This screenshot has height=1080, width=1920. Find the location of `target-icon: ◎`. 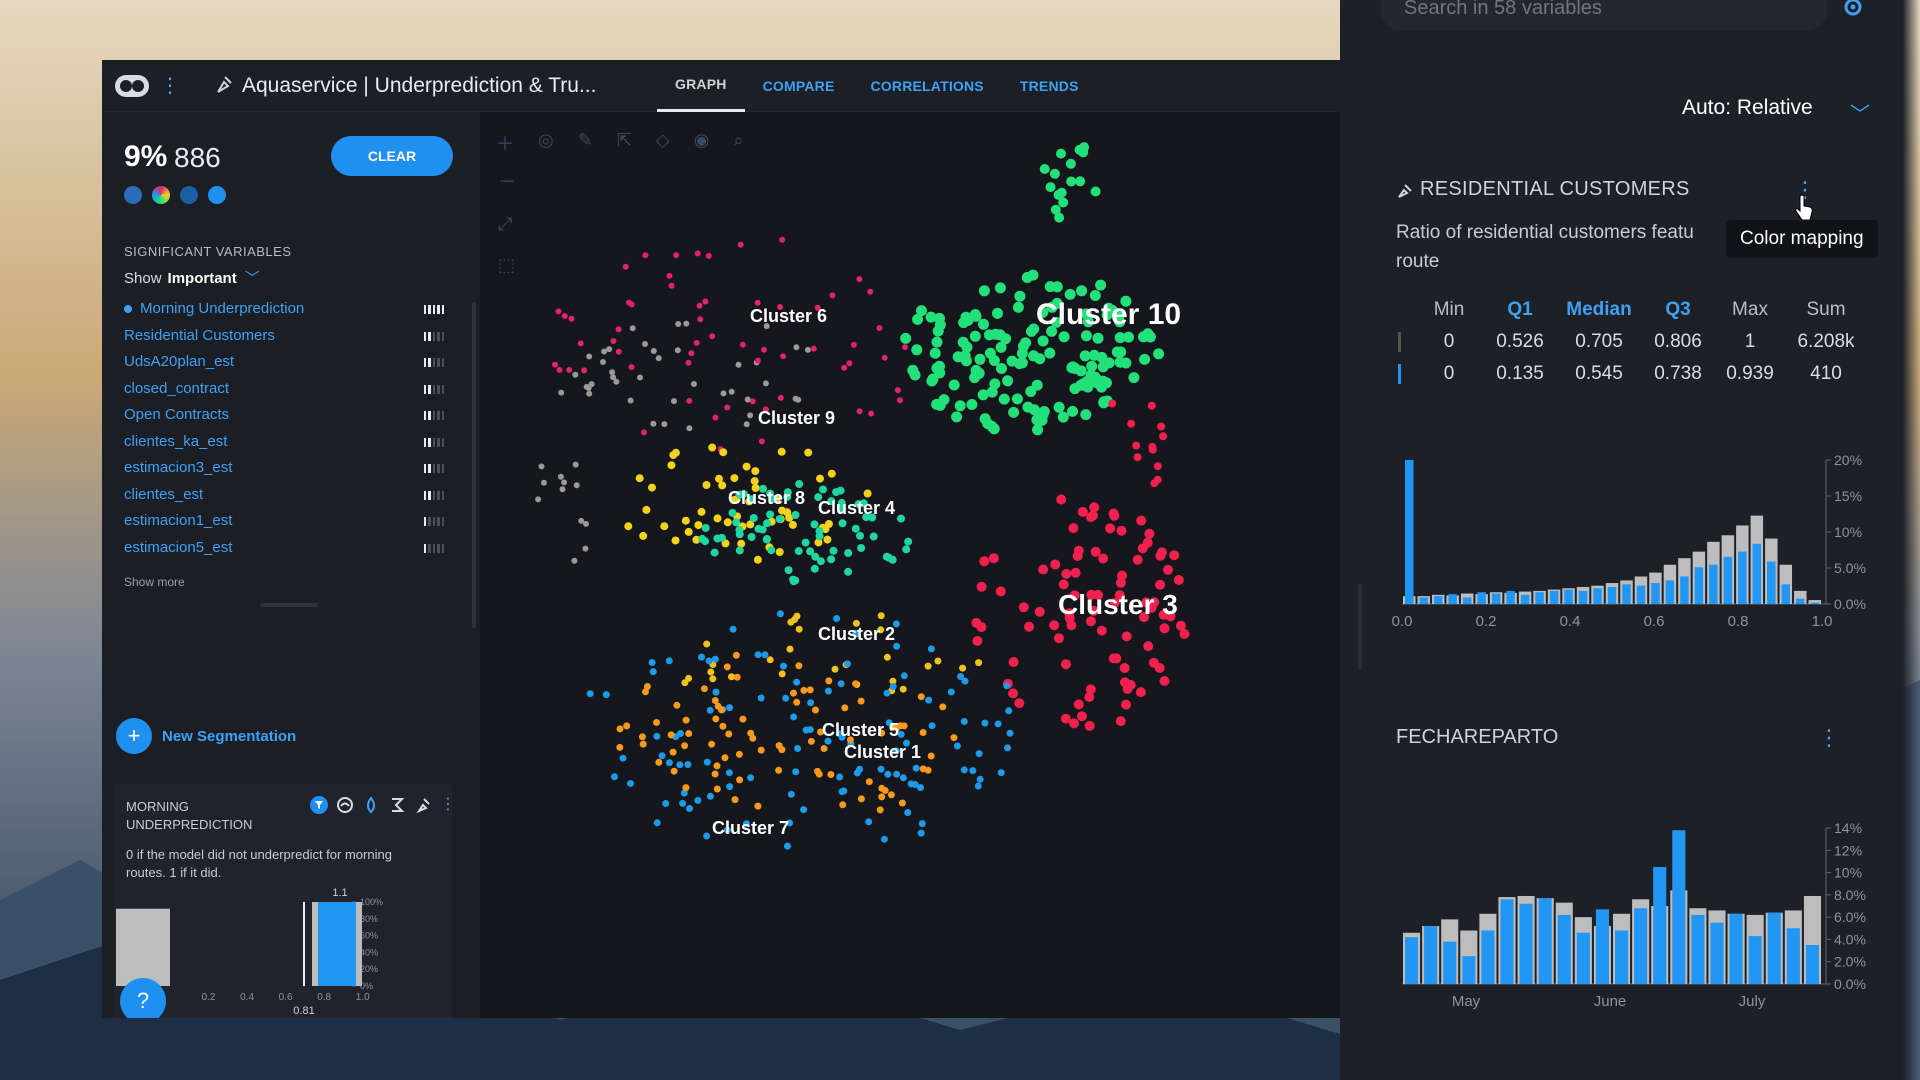

target-icon: ◎ is located at coordinates (546, 140).